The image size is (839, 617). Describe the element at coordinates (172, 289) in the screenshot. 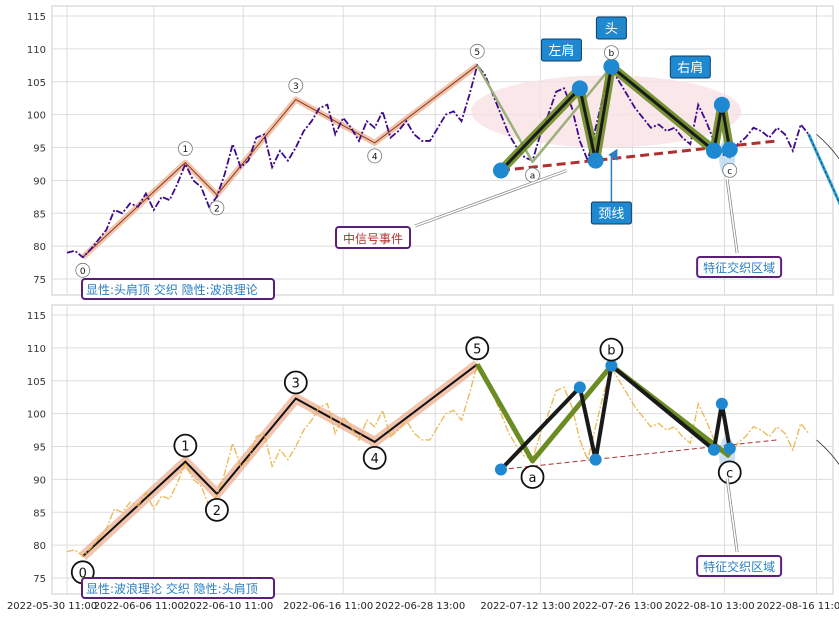

I see `caption-text: 显性:头肩顶 交织 隐性:波浪理论` at that location.